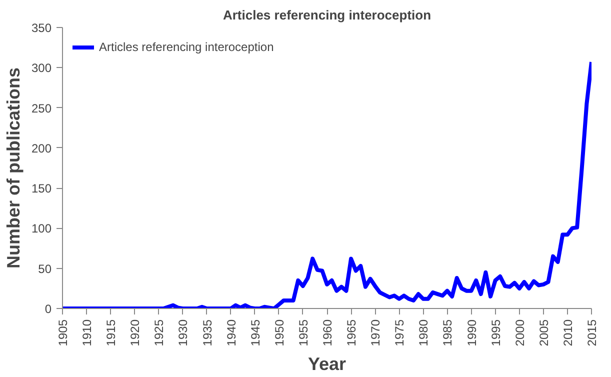 This screenshot has height=377, width=611. Describe the element at coordinates (135, 332) in the screenshot. I see `x-tick-label: 1920` at that location.